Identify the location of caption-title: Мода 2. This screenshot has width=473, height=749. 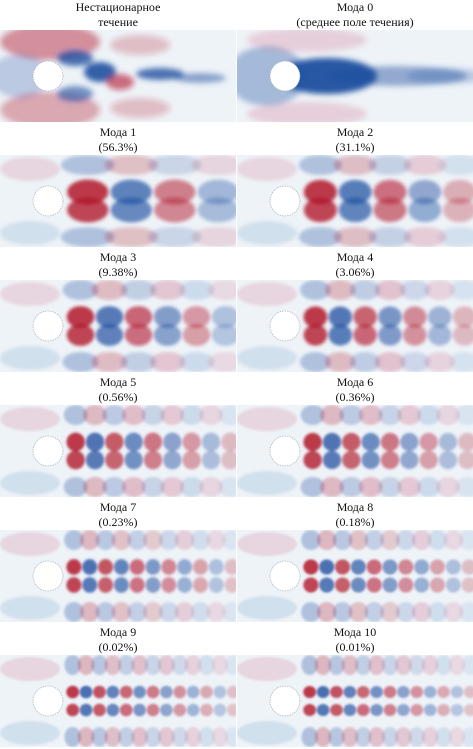
(355, 132).